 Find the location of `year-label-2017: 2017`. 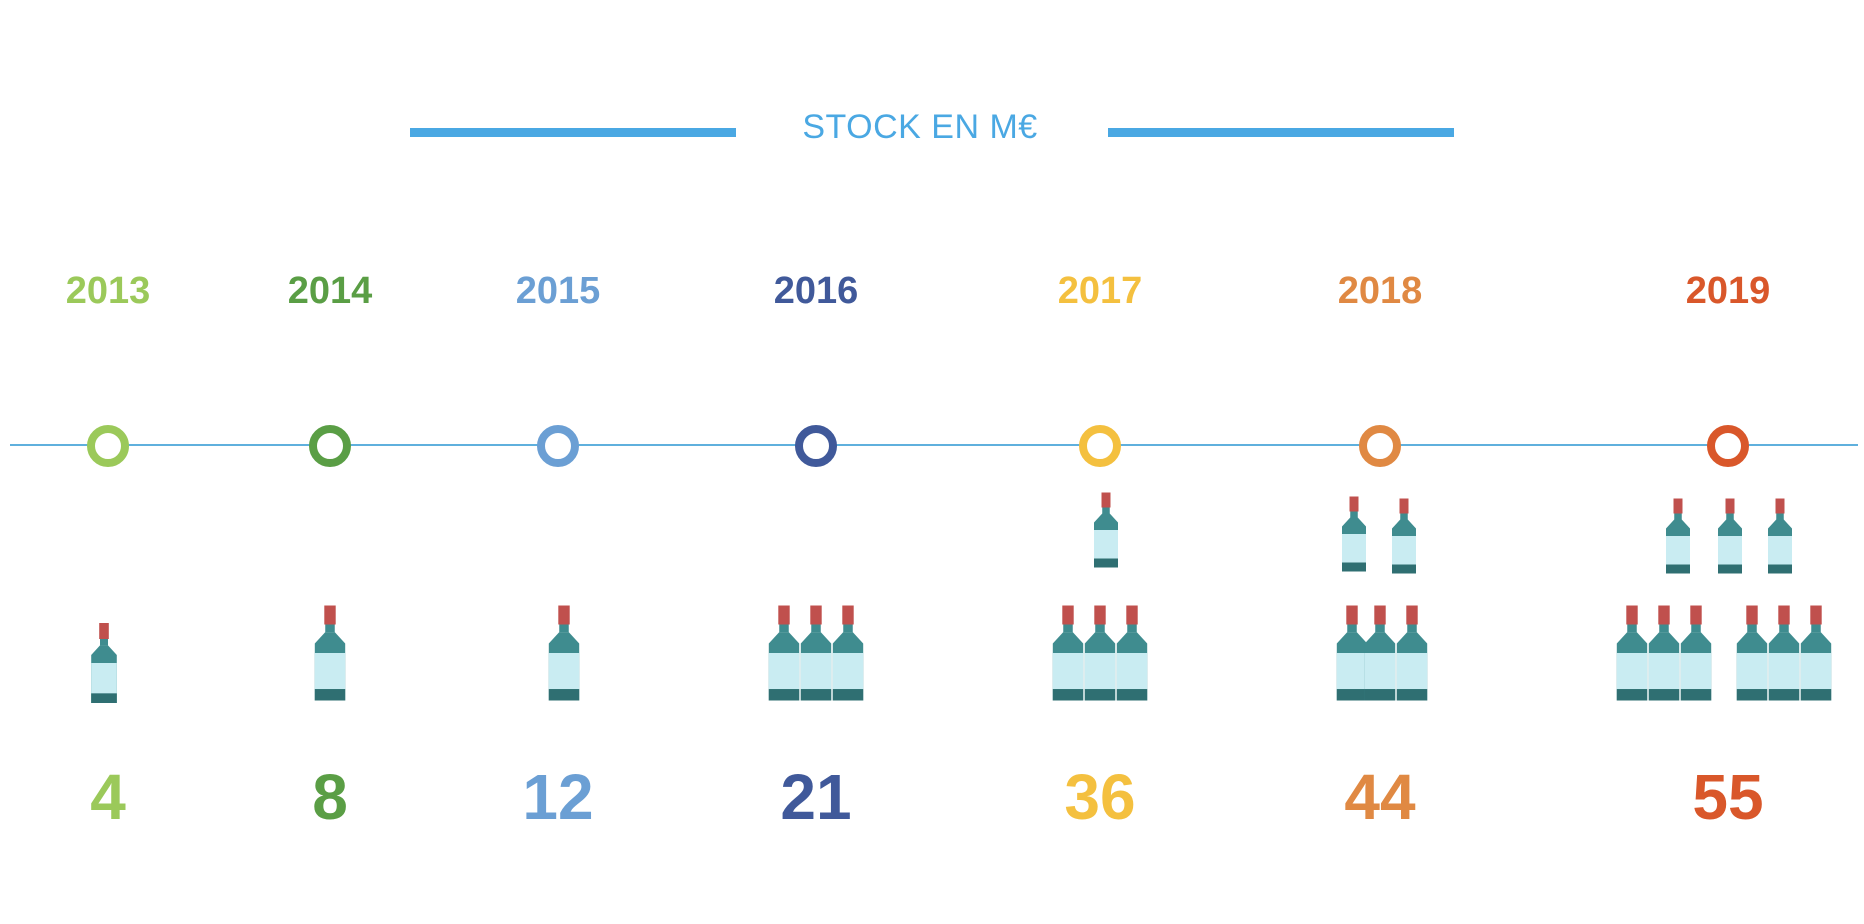

year-label-2017: 2017 is located at coordinates (1100, 291).